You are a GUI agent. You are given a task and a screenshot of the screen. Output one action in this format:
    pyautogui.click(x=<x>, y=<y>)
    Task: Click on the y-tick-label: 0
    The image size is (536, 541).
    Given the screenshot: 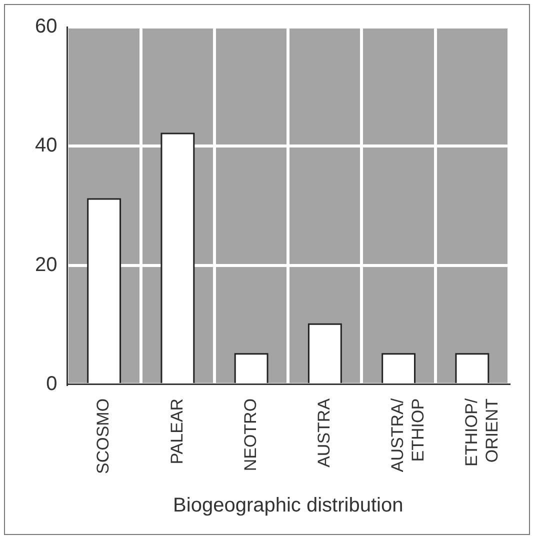 What is the action you would take?
    pyautogui.click(x=52, y=383)
    